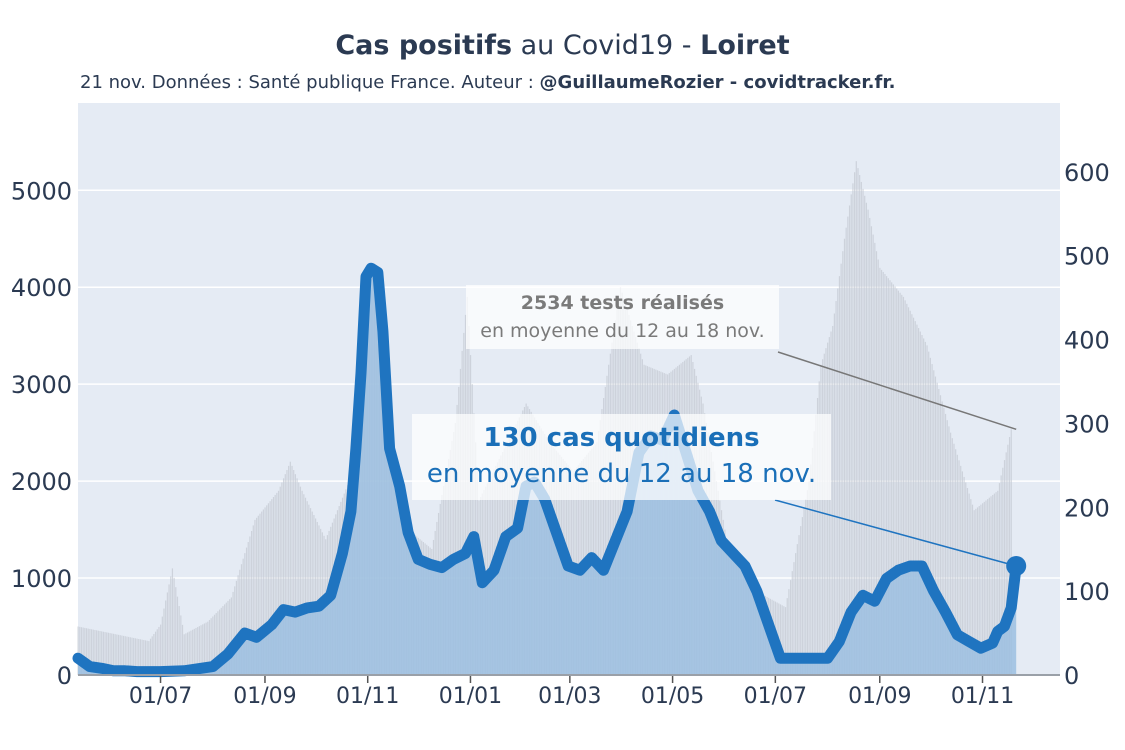 This screenshot has width=1125, height=750. What do you see at coordinates (41, 191) in the screenshot?
I see `y-left-tick-label: 5000` at bounding box center [41, 191].